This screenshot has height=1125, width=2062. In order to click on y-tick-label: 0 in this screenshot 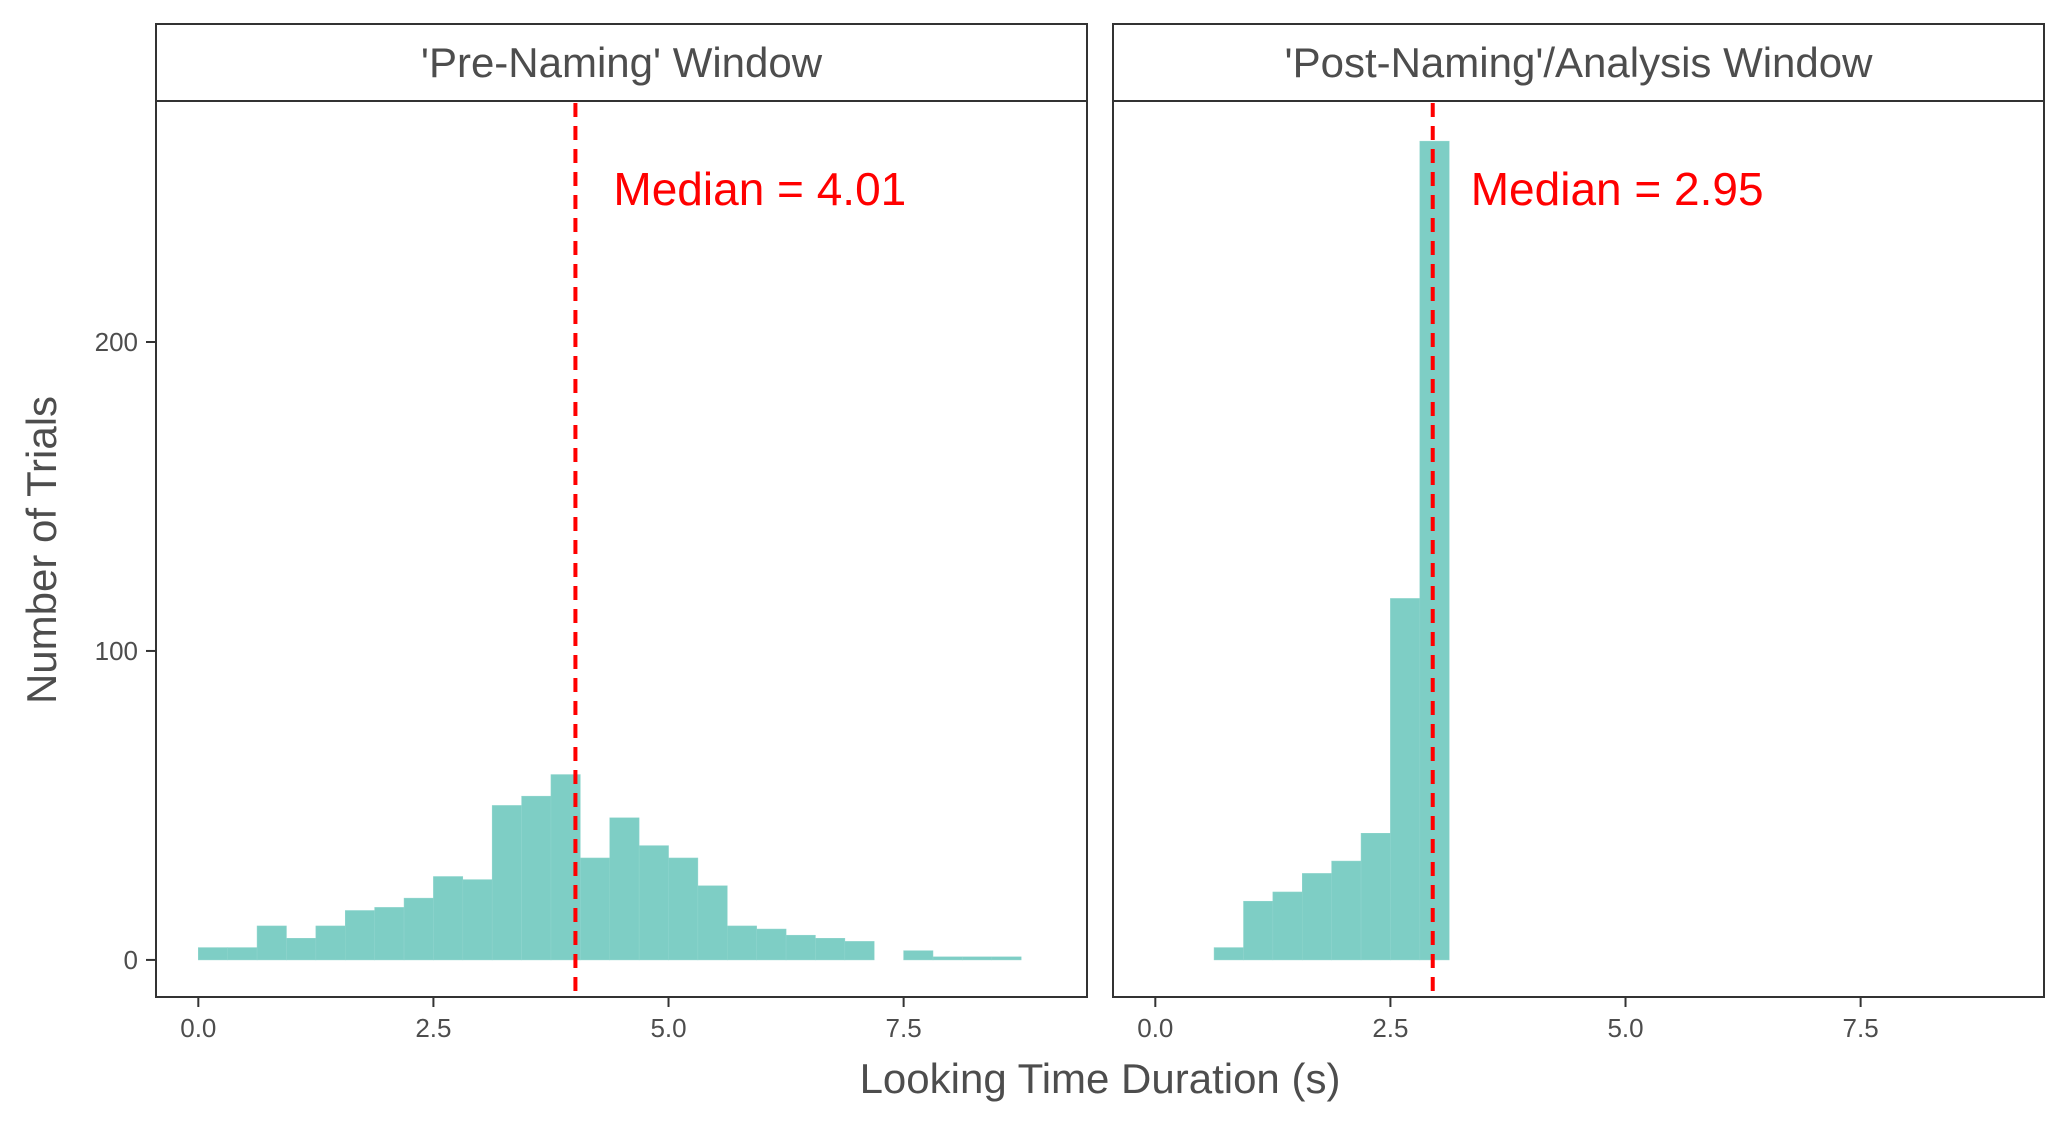, I will do `click(131, 960)`.